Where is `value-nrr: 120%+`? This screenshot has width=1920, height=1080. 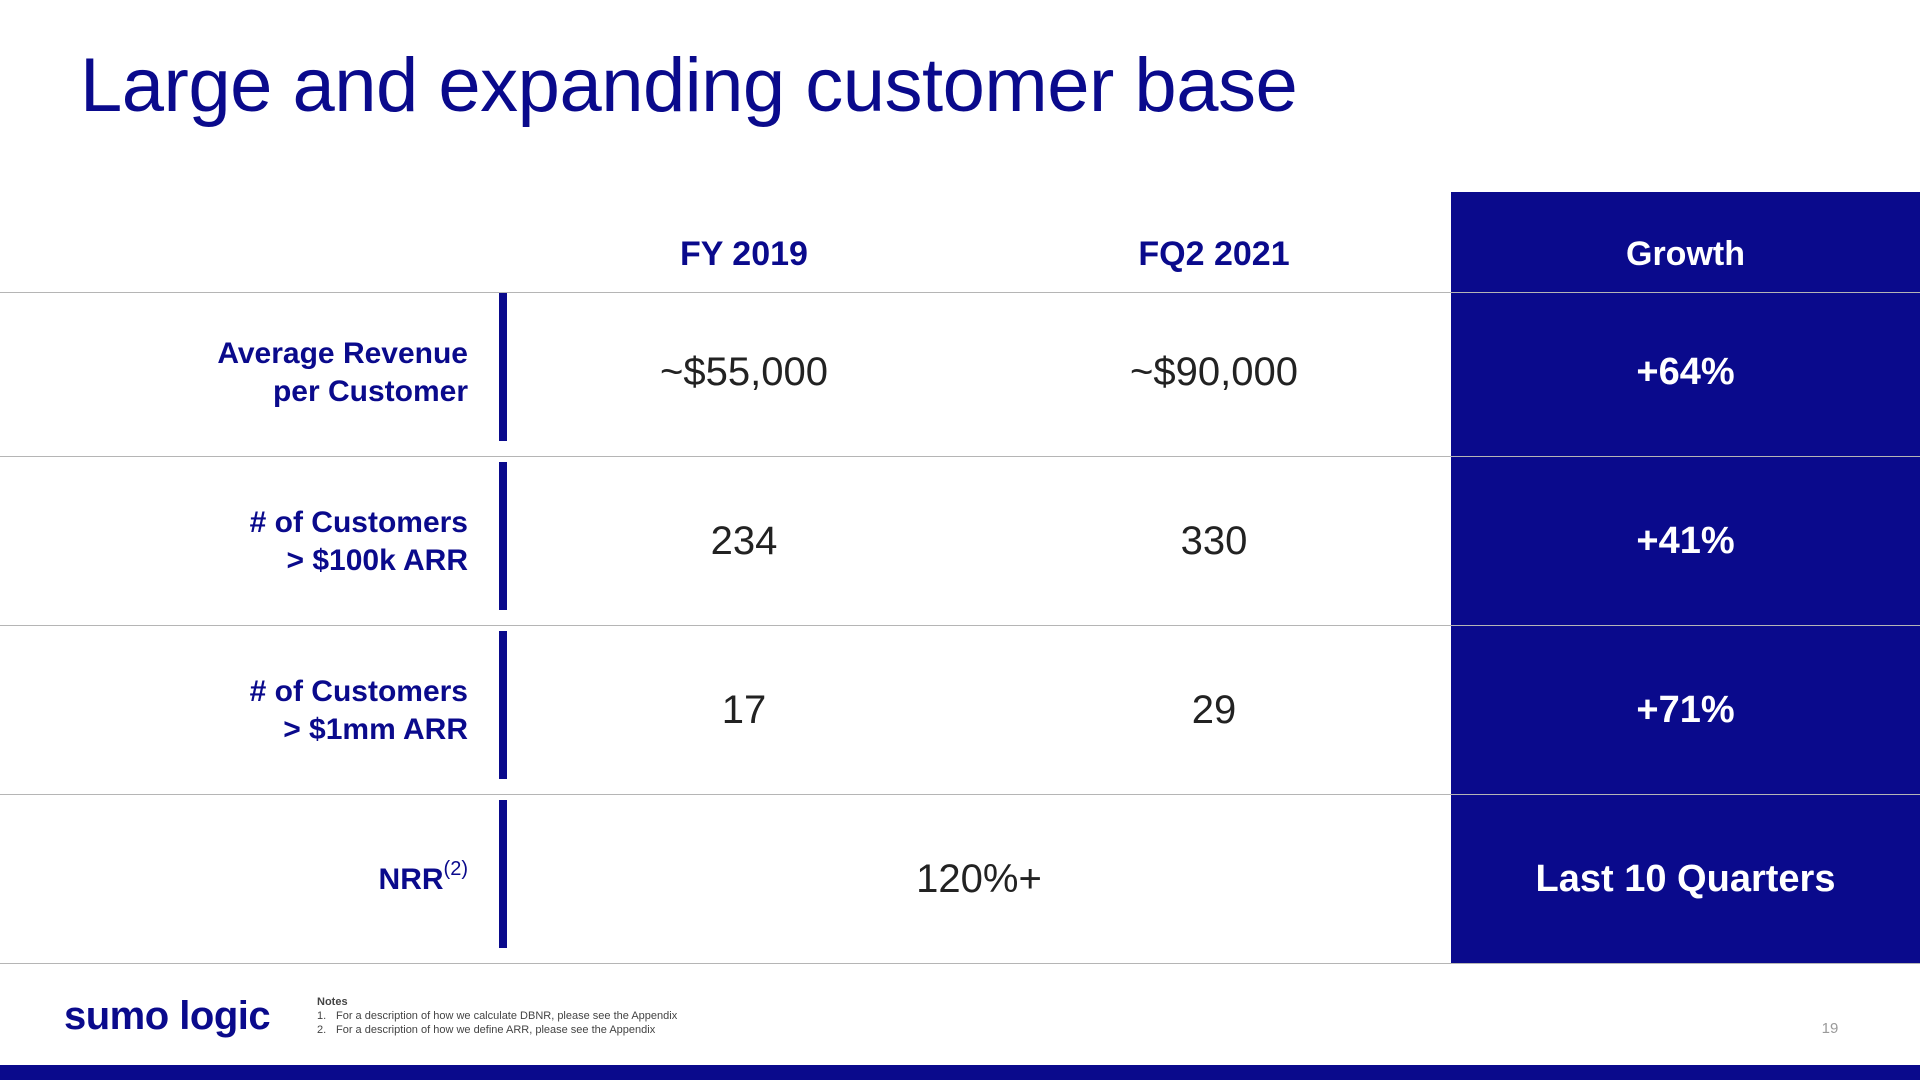 value-nrr: 120%+ is located at coordinates (979, 879).